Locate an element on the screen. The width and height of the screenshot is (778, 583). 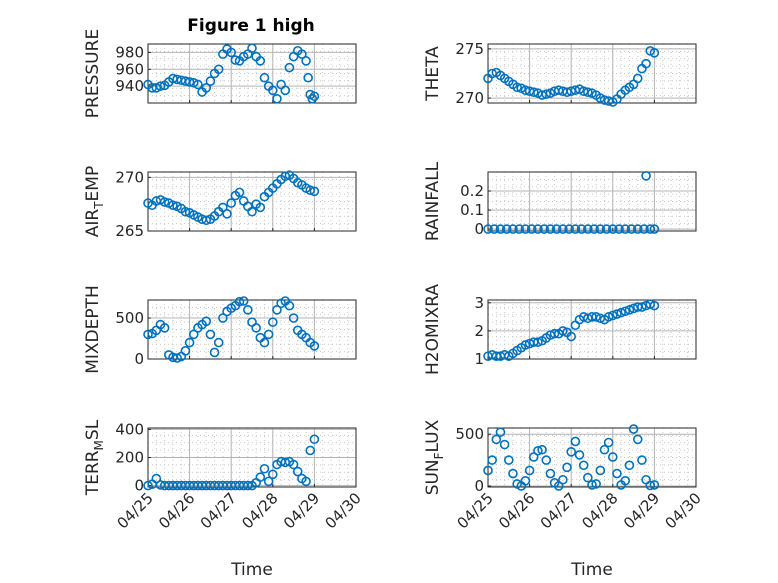
y-axis-label: H2OMIXRA is located at coordinates (433, 329).